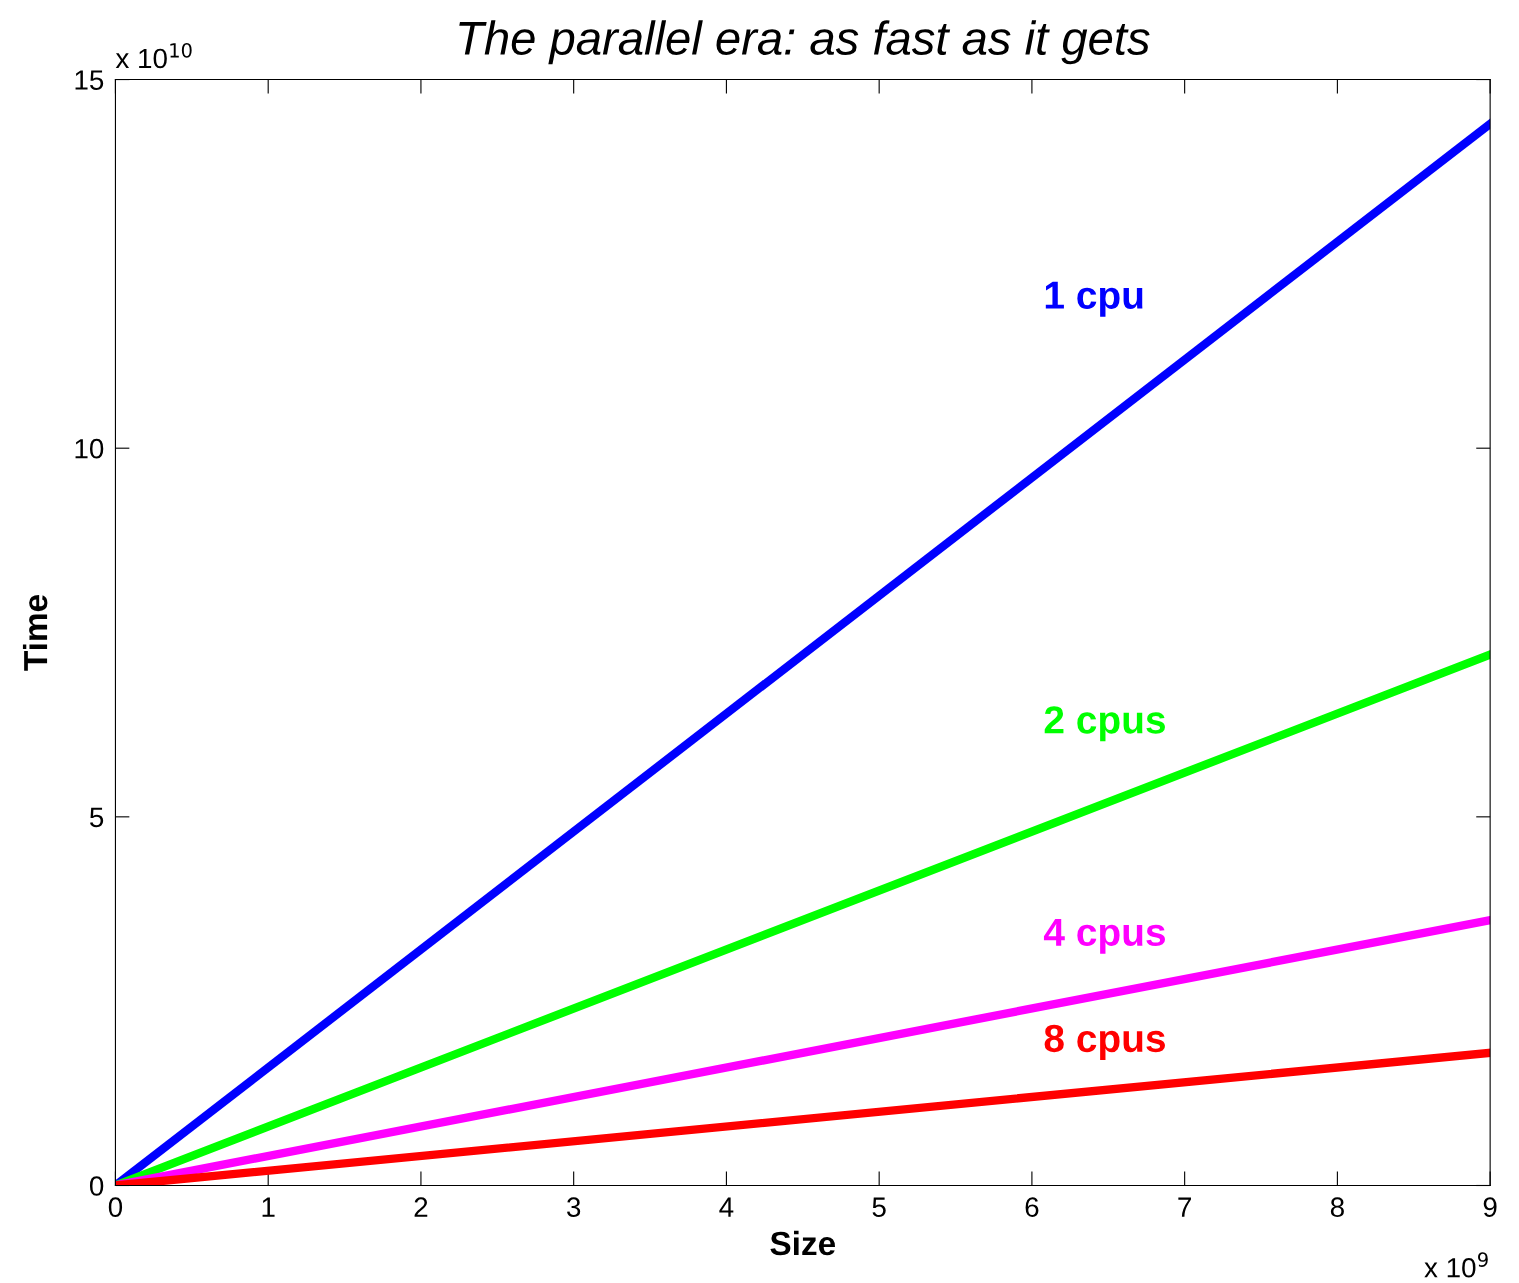  What do you see at coordinates (1032, 1207) in the screenshot?
I see `x-tick-label: 6` at bounding box center [1032, 1207].